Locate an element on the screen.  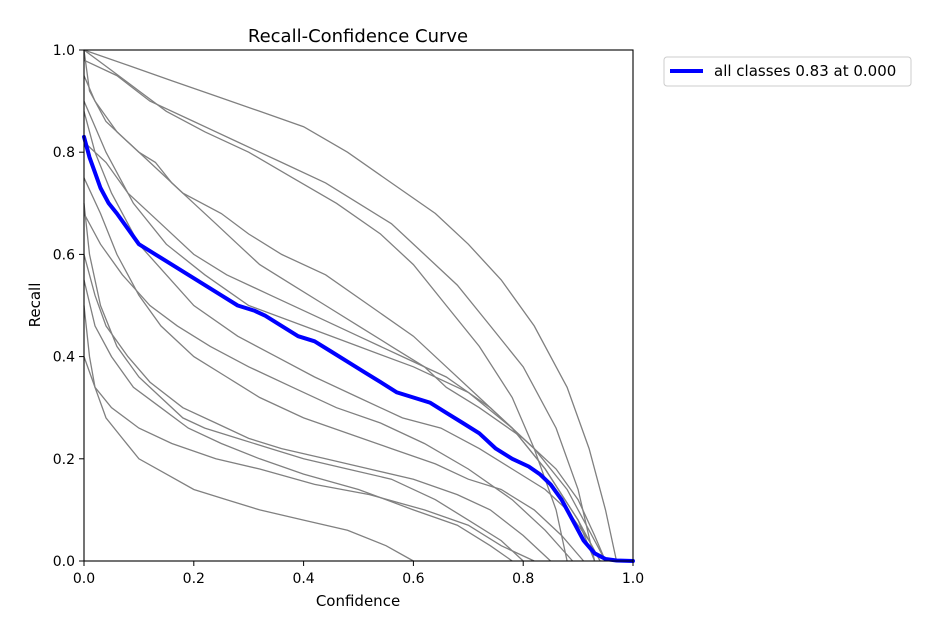
legend-label: all classes 0.83 at 0.000 is located at coordinates (805, 71).